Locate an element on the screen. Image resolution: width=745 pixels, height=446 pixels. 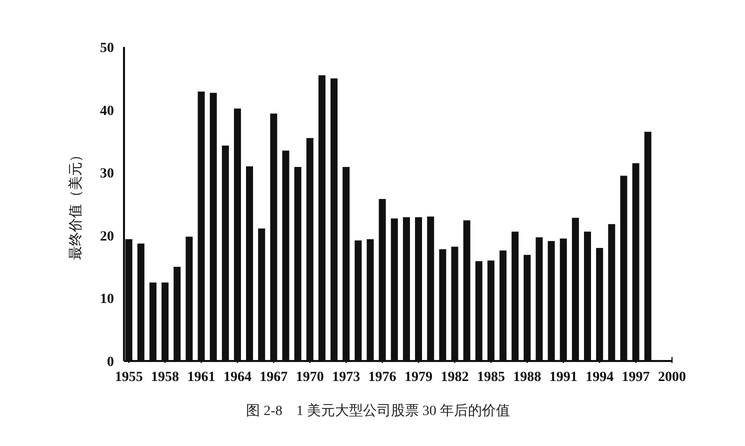
x-tick-label: 1976 is located at coordinates (382, 377).